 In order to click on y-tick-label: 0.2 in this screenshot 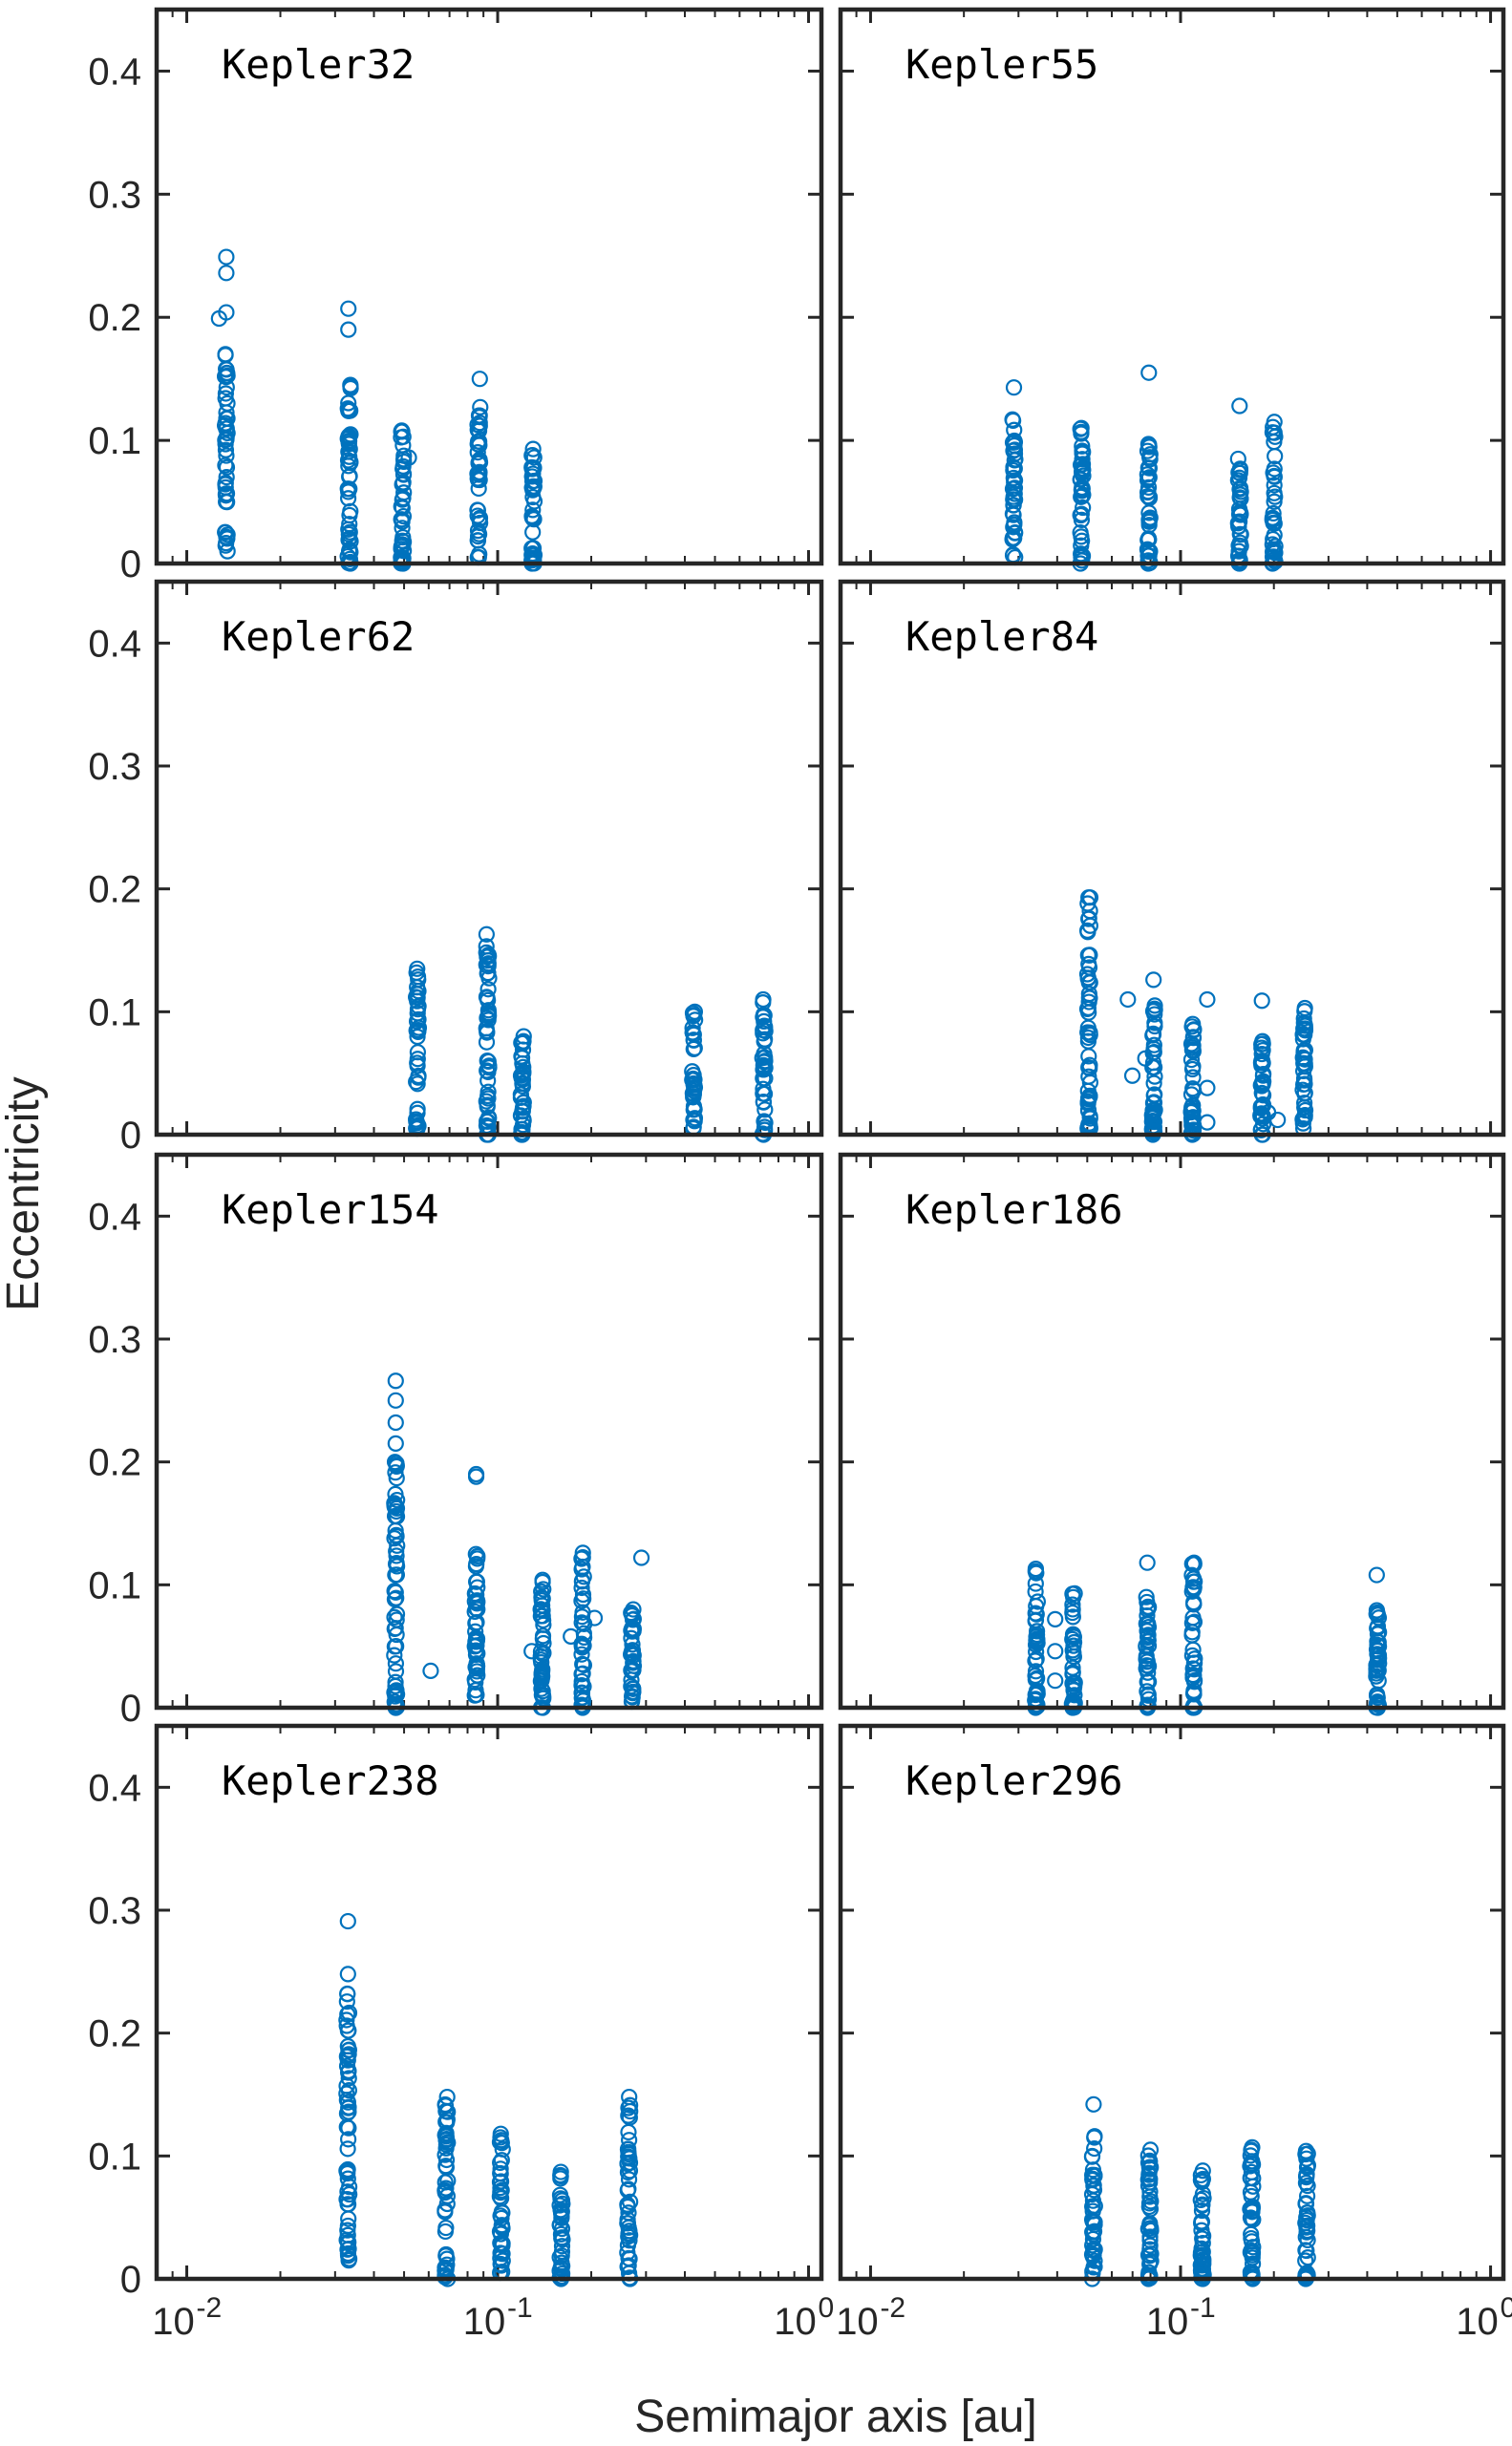, I will do `click(114, 318)`.